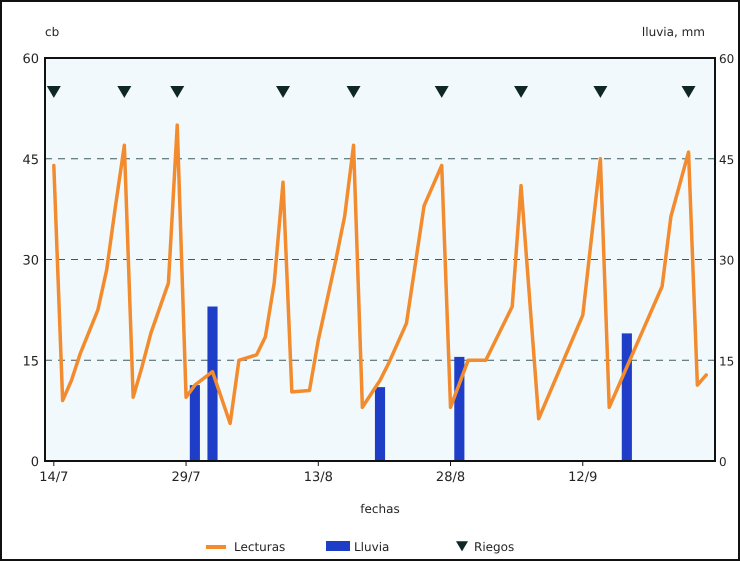 This screenshot has height=561, width=740. Describe the element at coordinates (583, 477) in the screenshot. I see `x-tick-label: 12/9` at that location.